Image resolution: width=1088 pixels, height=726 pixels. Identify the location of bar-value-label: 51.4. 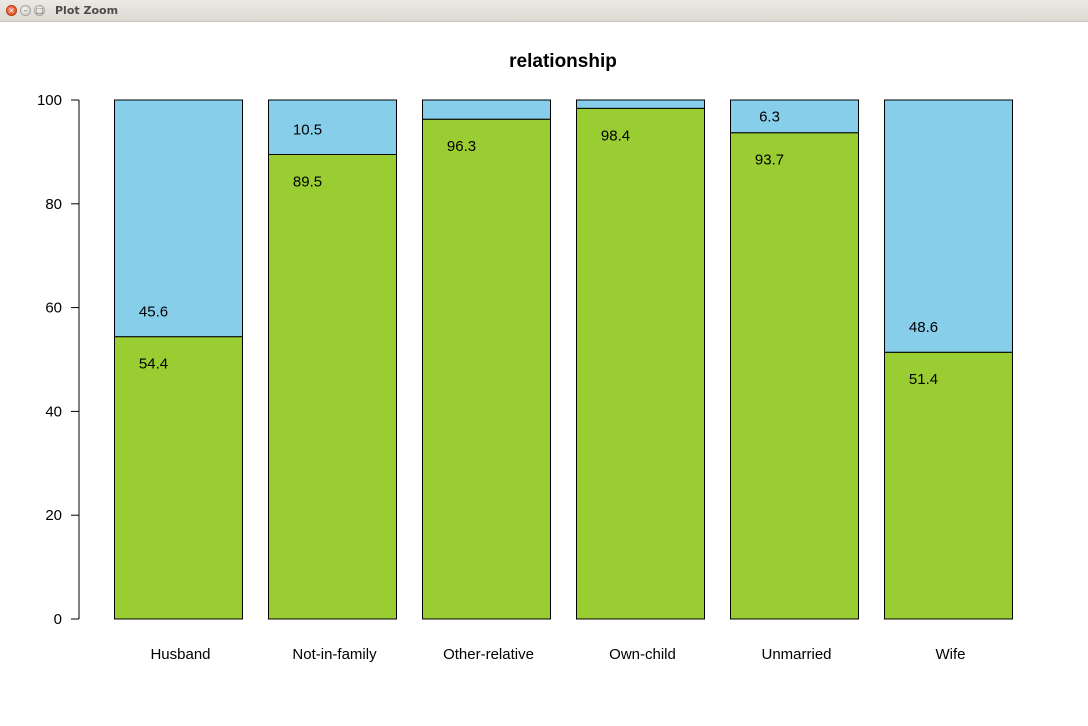
(923, 379).